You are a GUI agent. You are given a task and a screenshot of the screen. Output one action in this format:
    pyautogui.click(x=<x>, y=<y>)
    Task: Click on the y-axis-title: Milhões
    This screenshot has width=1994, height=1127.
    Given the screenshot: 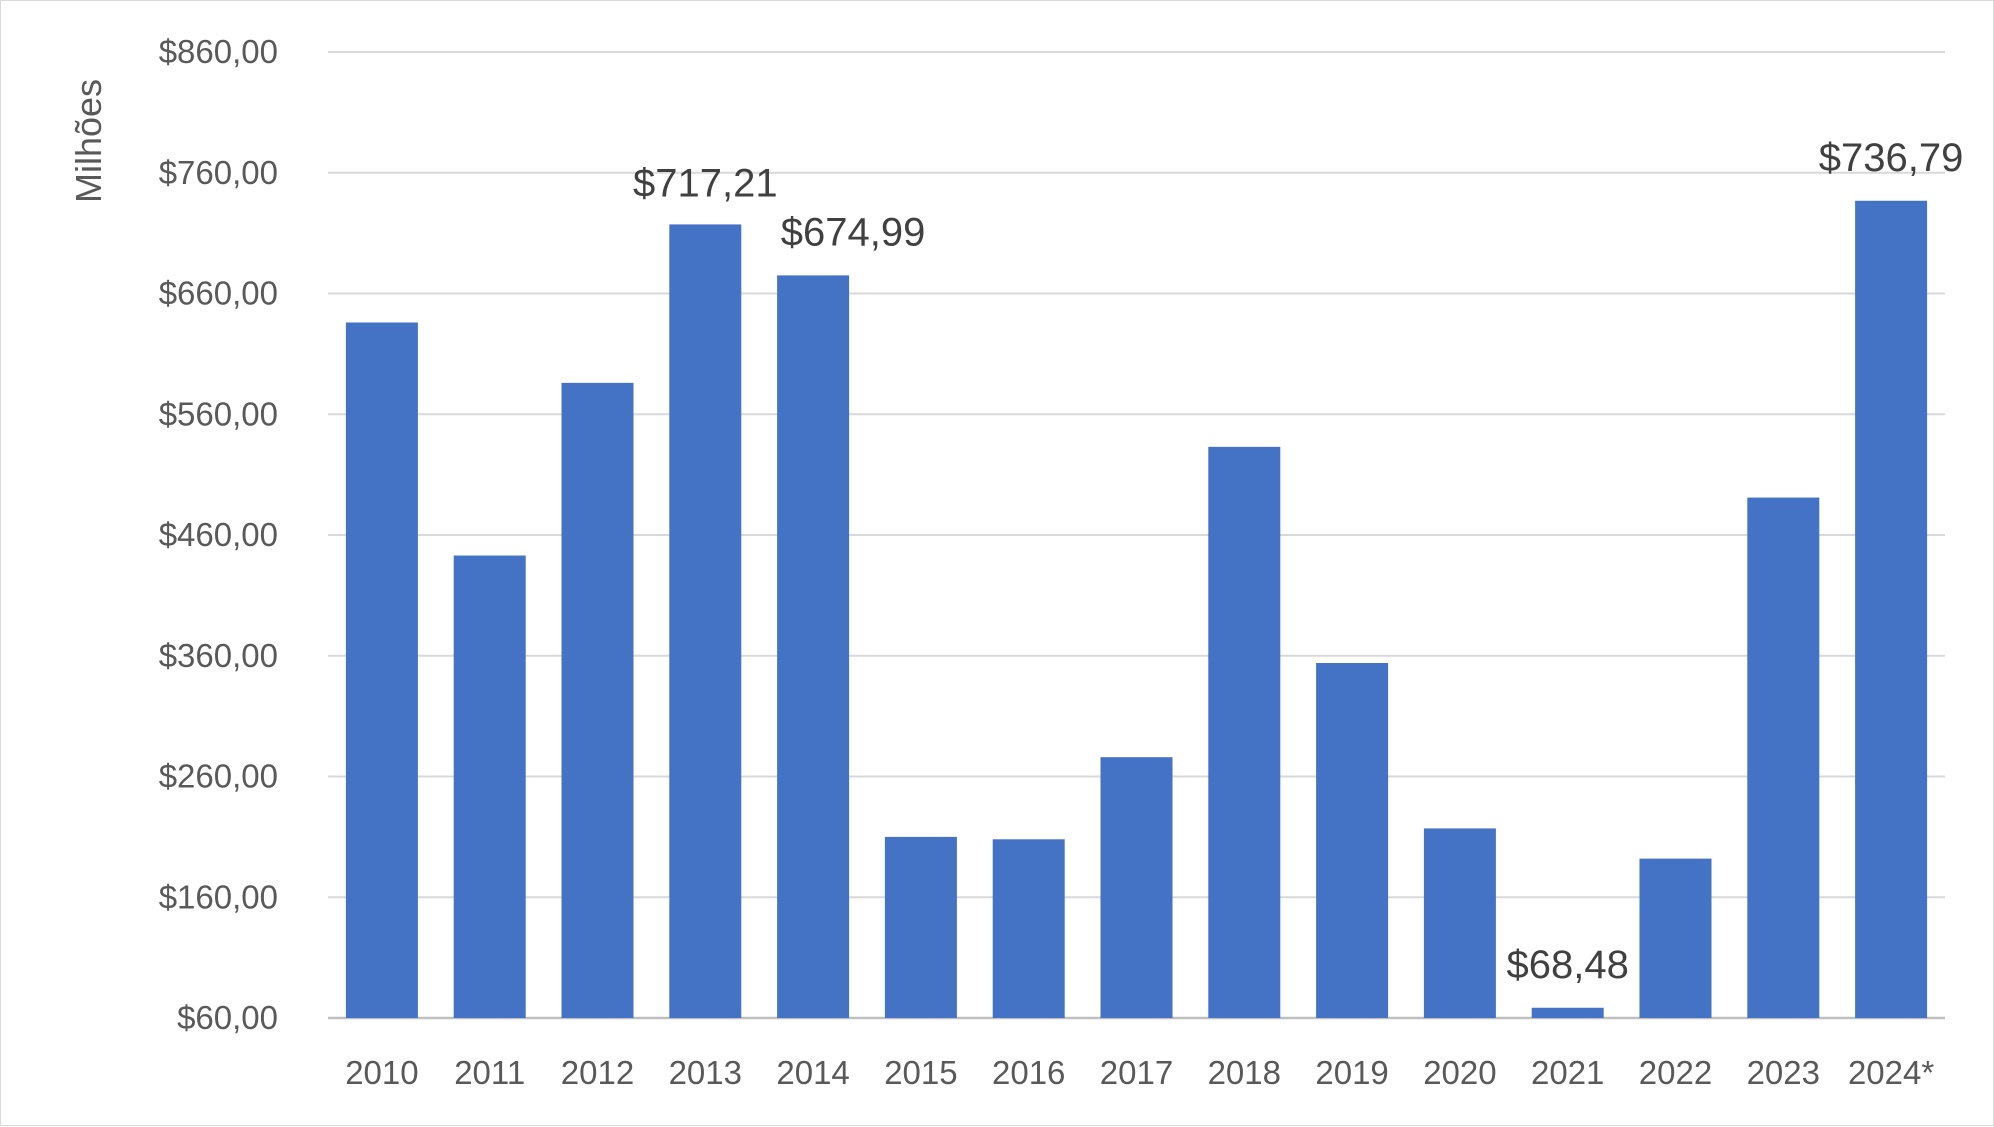 What is the action you would take?
    pyautogui.click(x=88, y=141)
    